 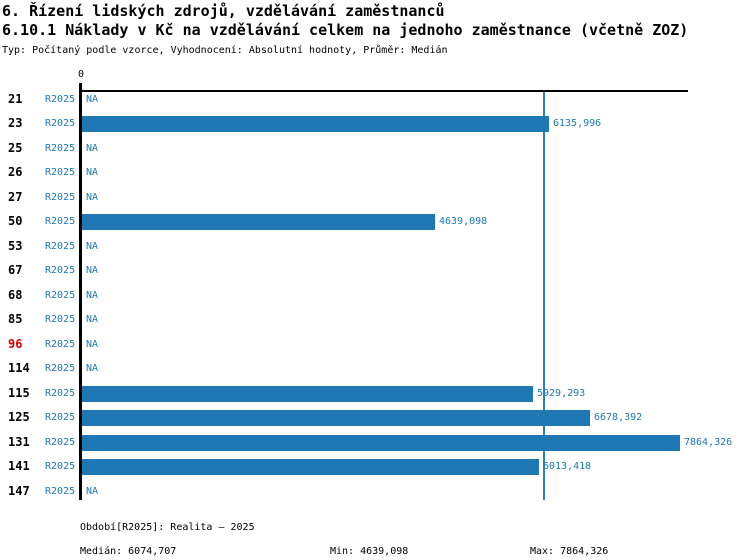 I want to click on y-axis-category-label: 147, so click(x=19, y=490).